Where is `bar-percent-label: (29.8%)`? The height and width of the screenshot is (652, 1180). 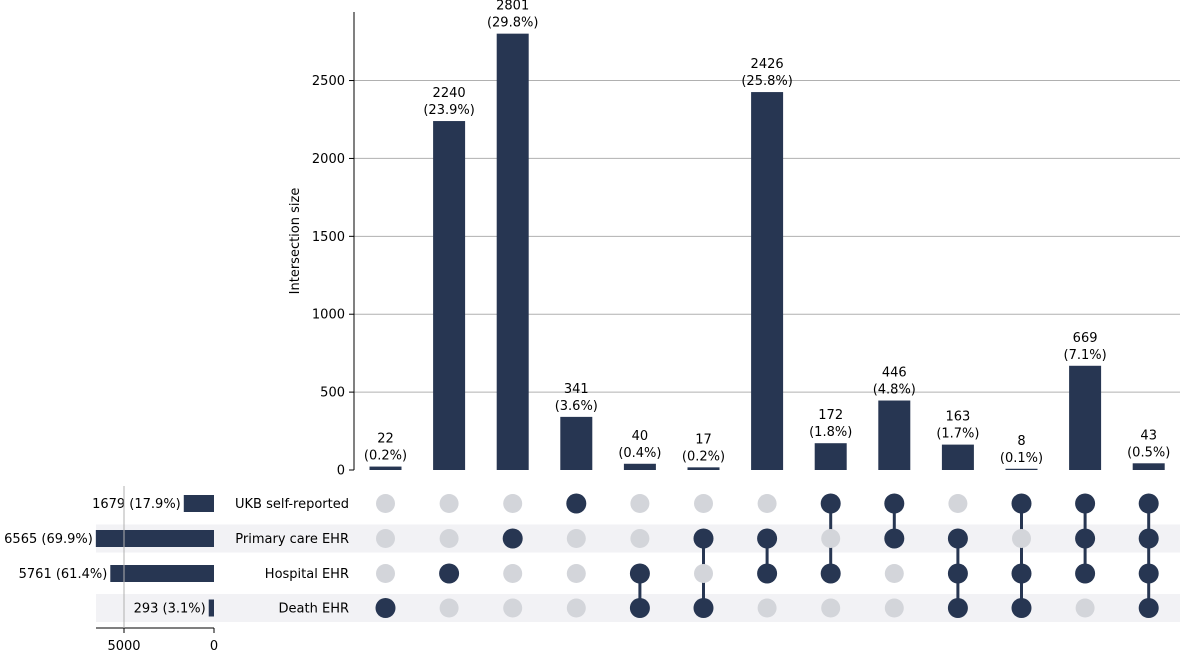 bar-percent-label: (29.8%) is located at coordinates (512, 23).